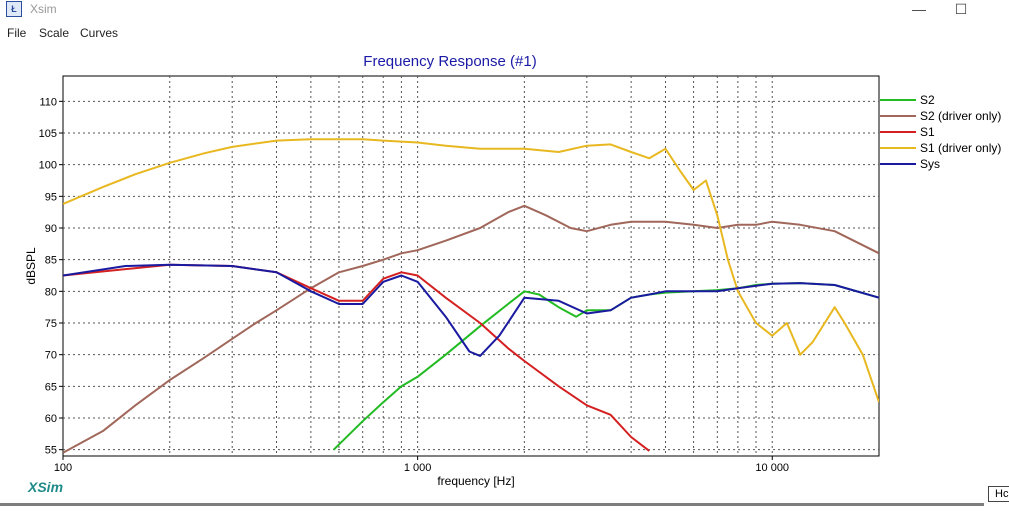 This screenshot has width=1009, height=515. Describe the element at coordinates (51, 292) in the screenshot. I see `y-tick-label: 80` at that location.